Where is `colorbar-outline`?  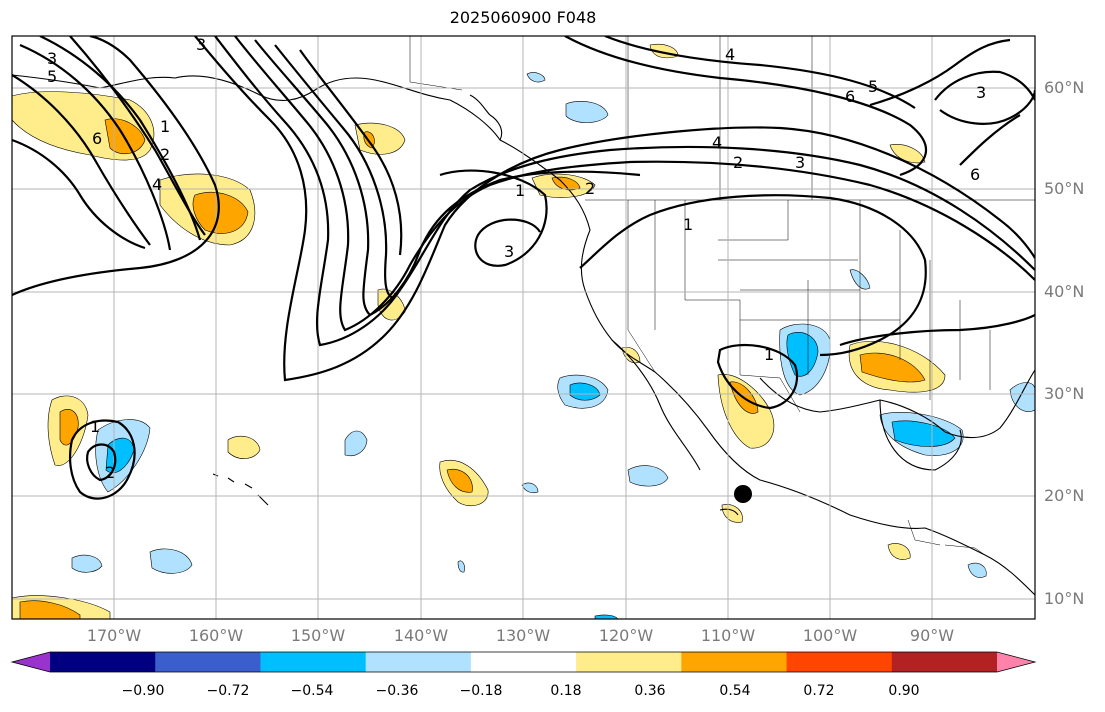
colorbar-outline is located at coordinates (523, 662).